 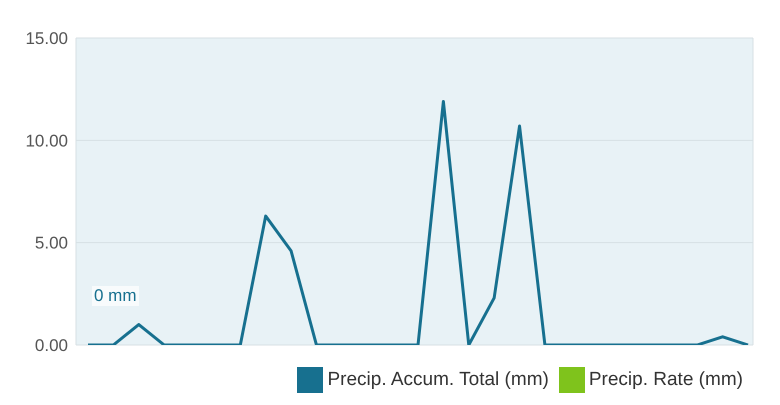 What do you see at coordinates (46, 38) in the screenshot?
I see `y-tick-label: 15.00` at bounding box center [46, 38].